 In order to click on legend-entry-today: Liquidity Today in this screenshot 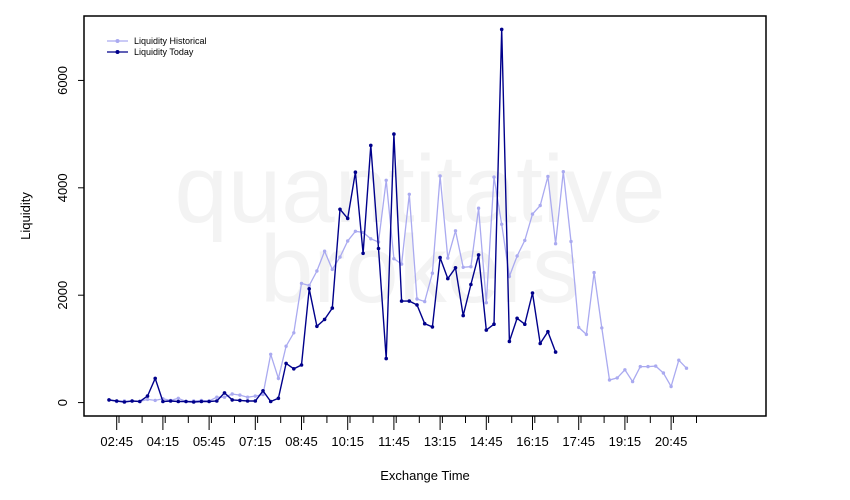, I will do `click(150, 52)`.